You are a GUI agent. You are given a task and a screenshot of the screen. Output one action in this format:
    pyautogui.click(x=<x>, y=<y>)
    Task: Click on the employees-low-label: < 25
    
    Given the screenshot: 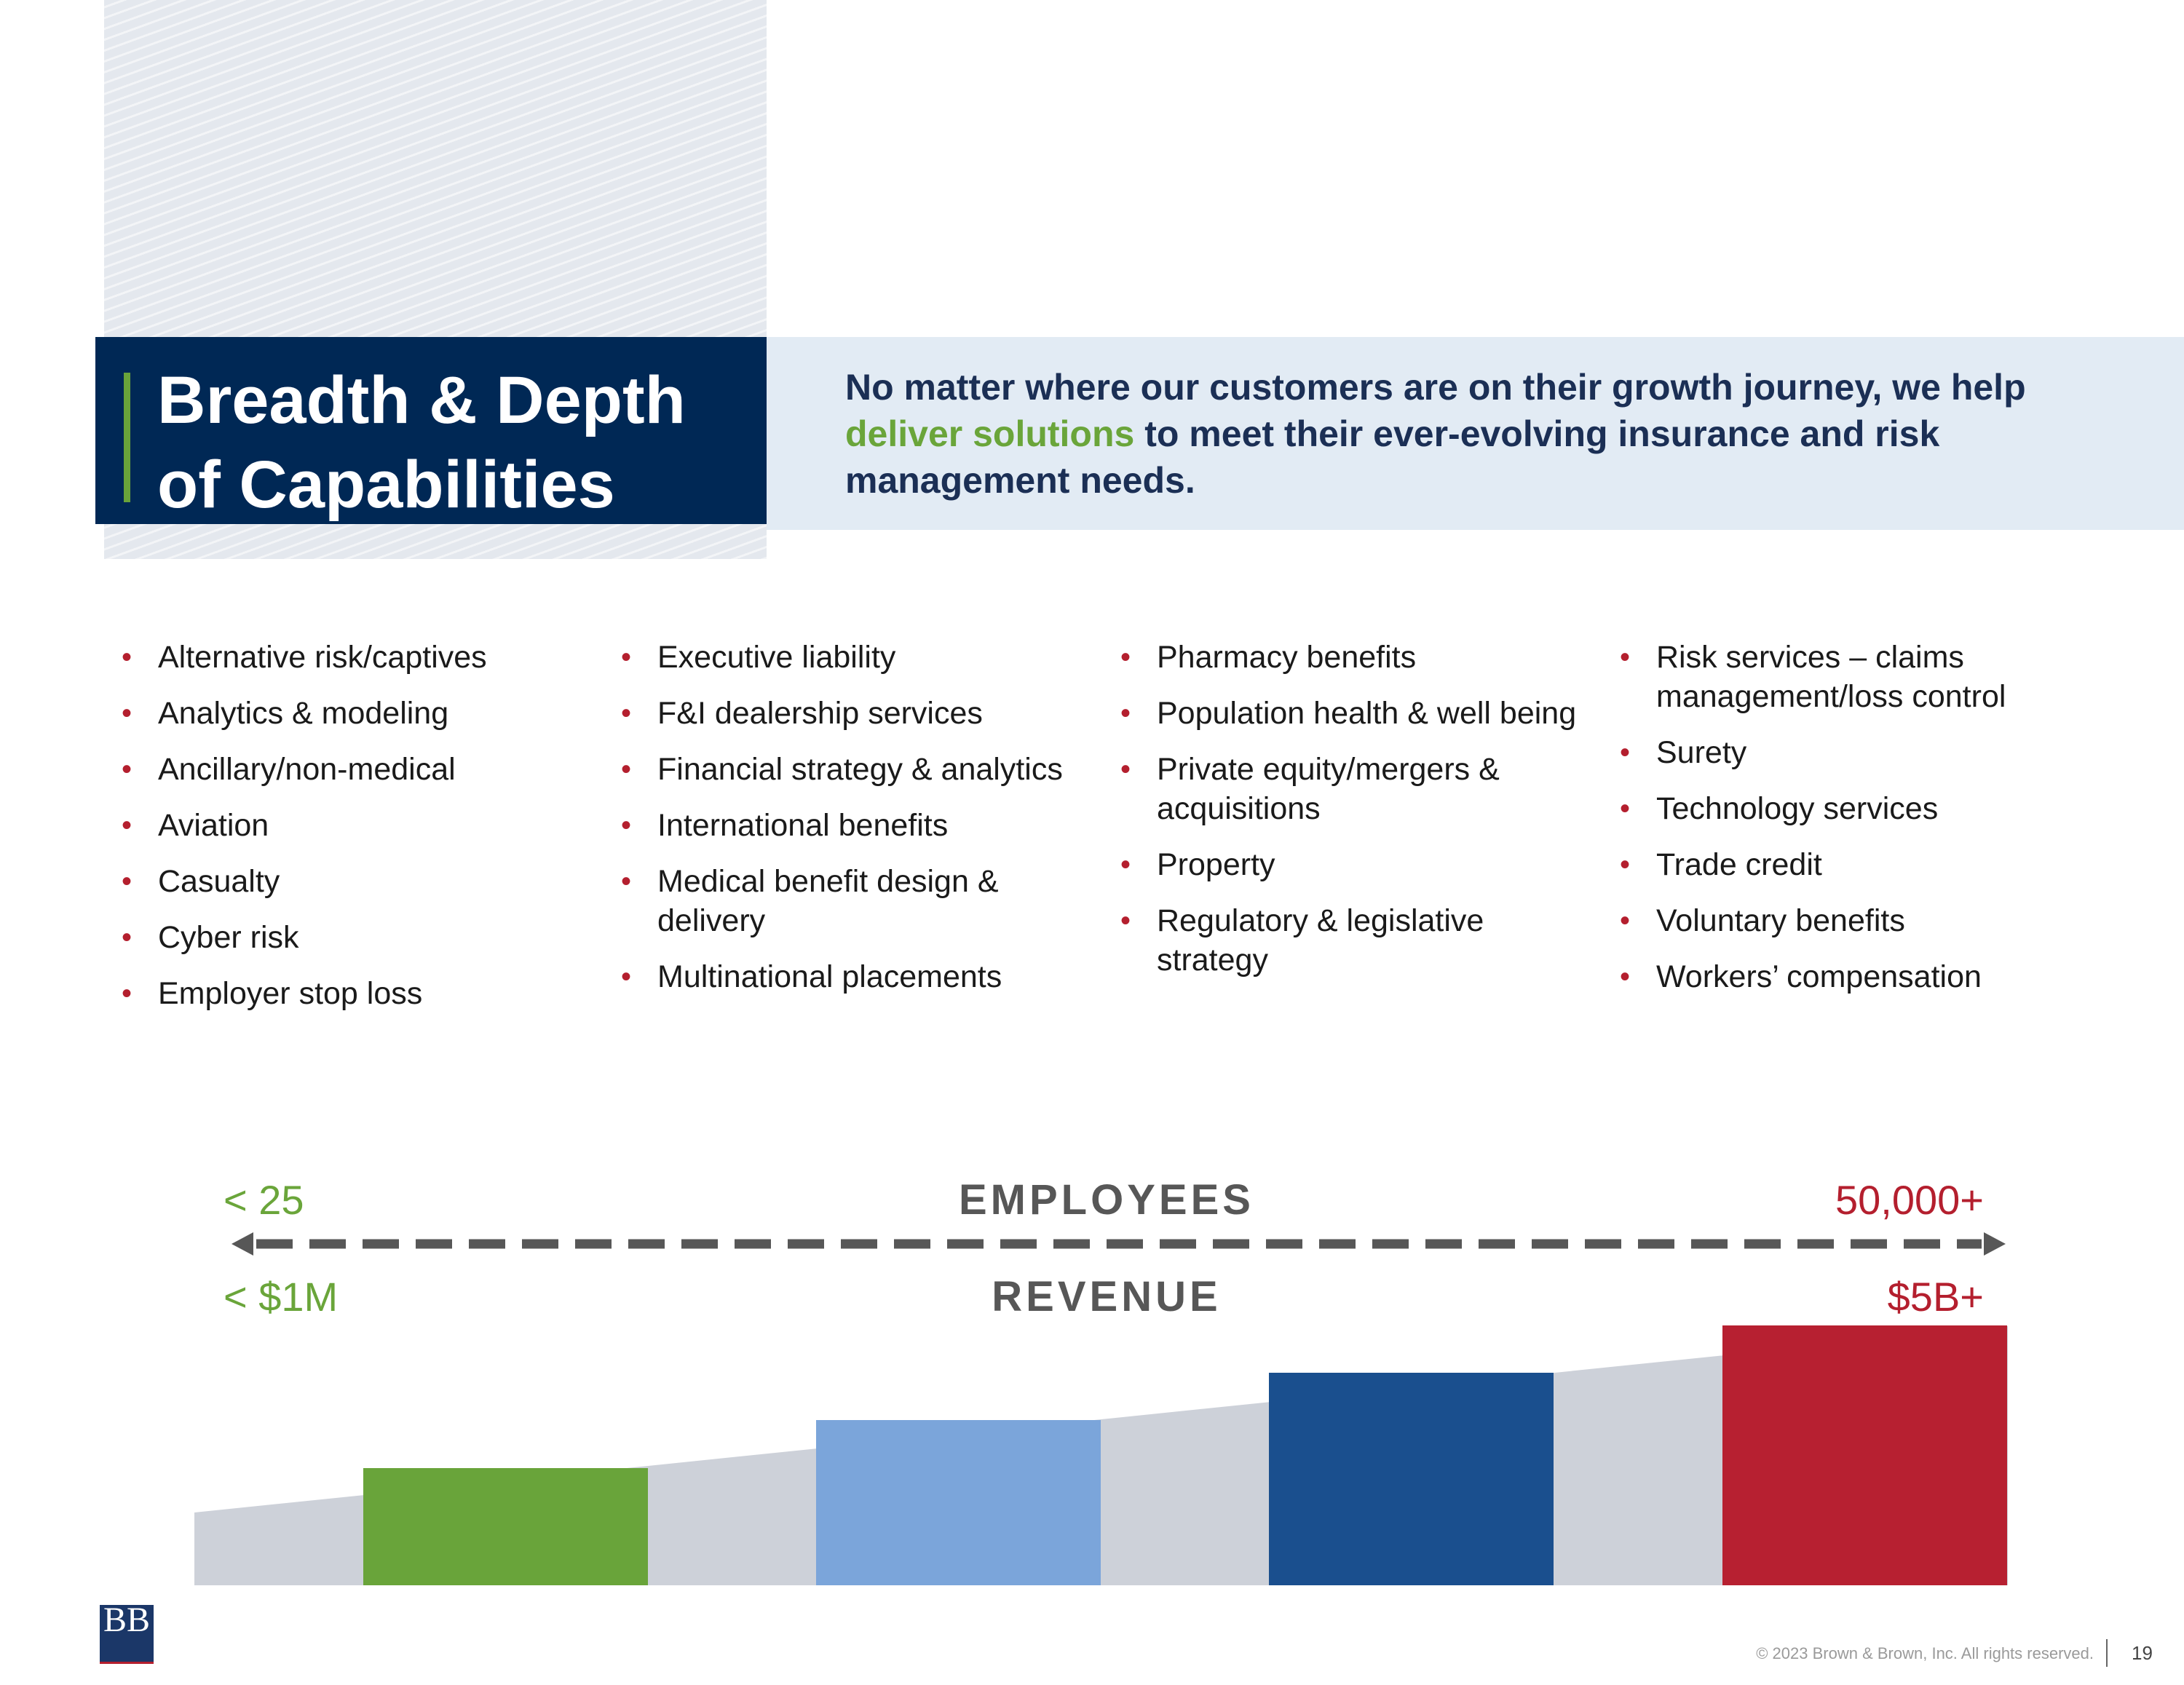 What is the action you would take?
    pyautogui.click(x=263, y=1200)
    